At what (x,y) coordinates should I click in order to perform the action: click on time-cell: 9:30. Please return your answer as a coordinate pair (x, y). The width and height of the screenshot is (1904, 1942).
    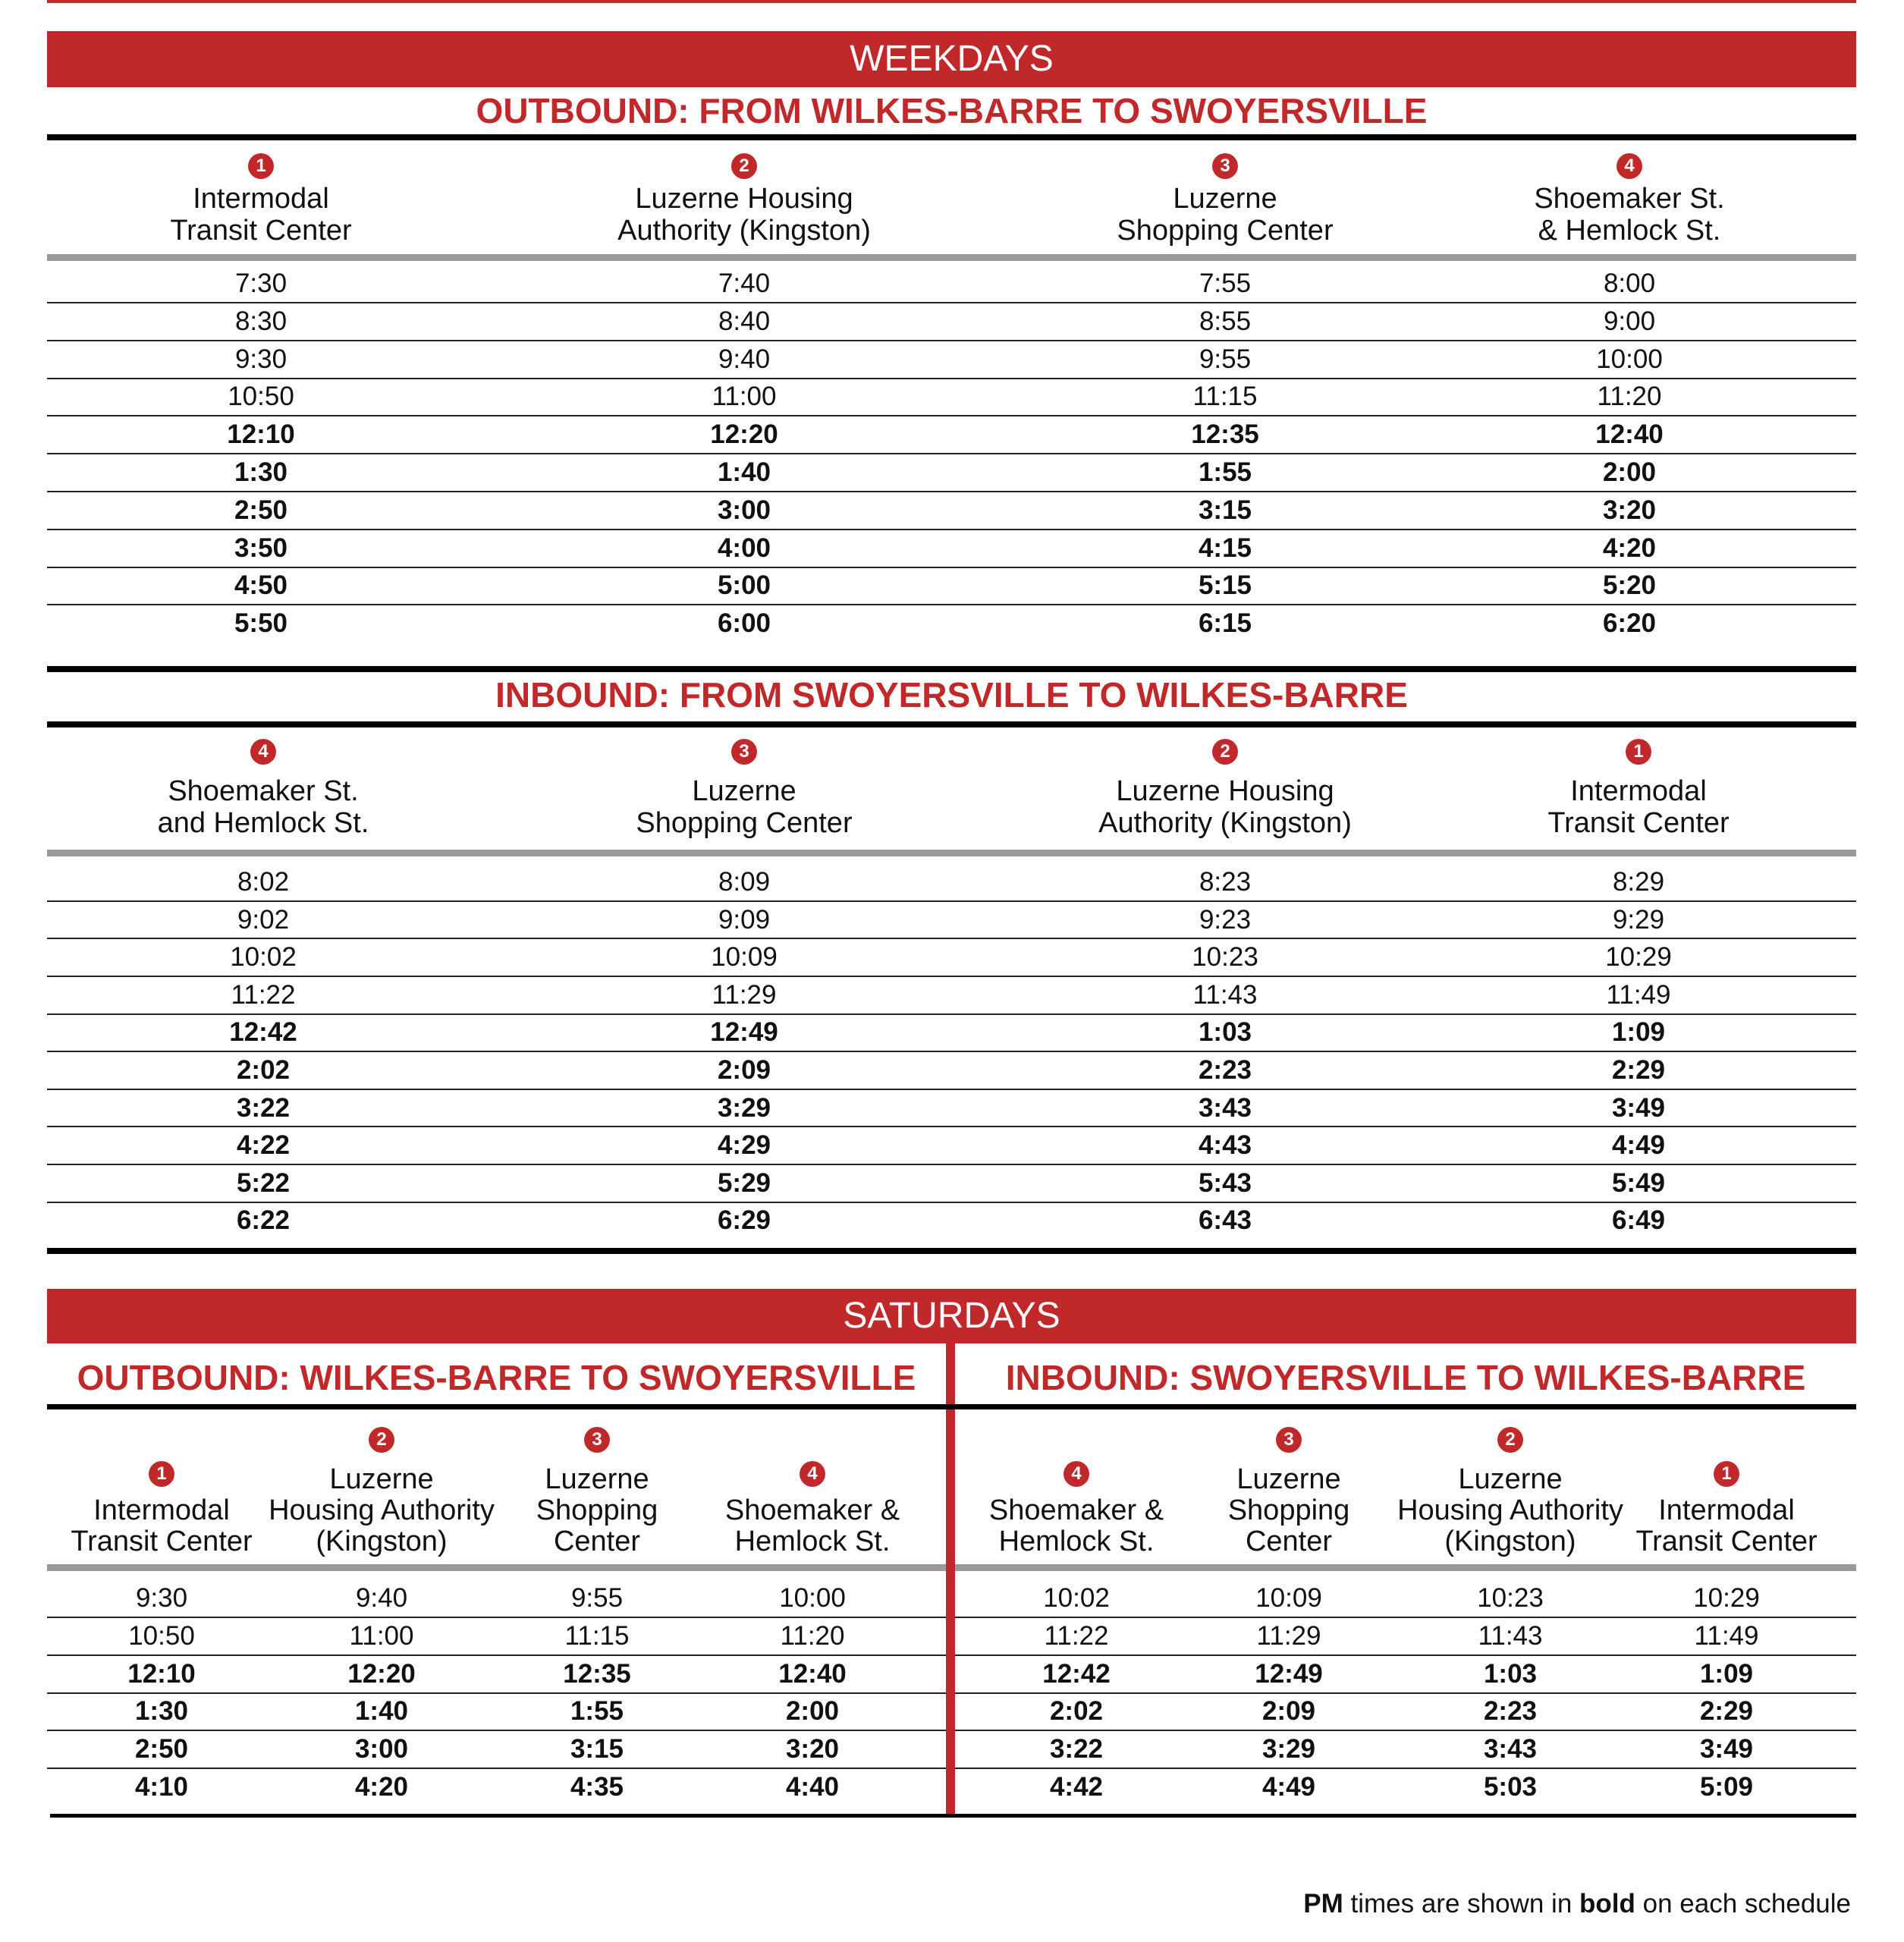
    Looking at the image, I should click on (260, 359).